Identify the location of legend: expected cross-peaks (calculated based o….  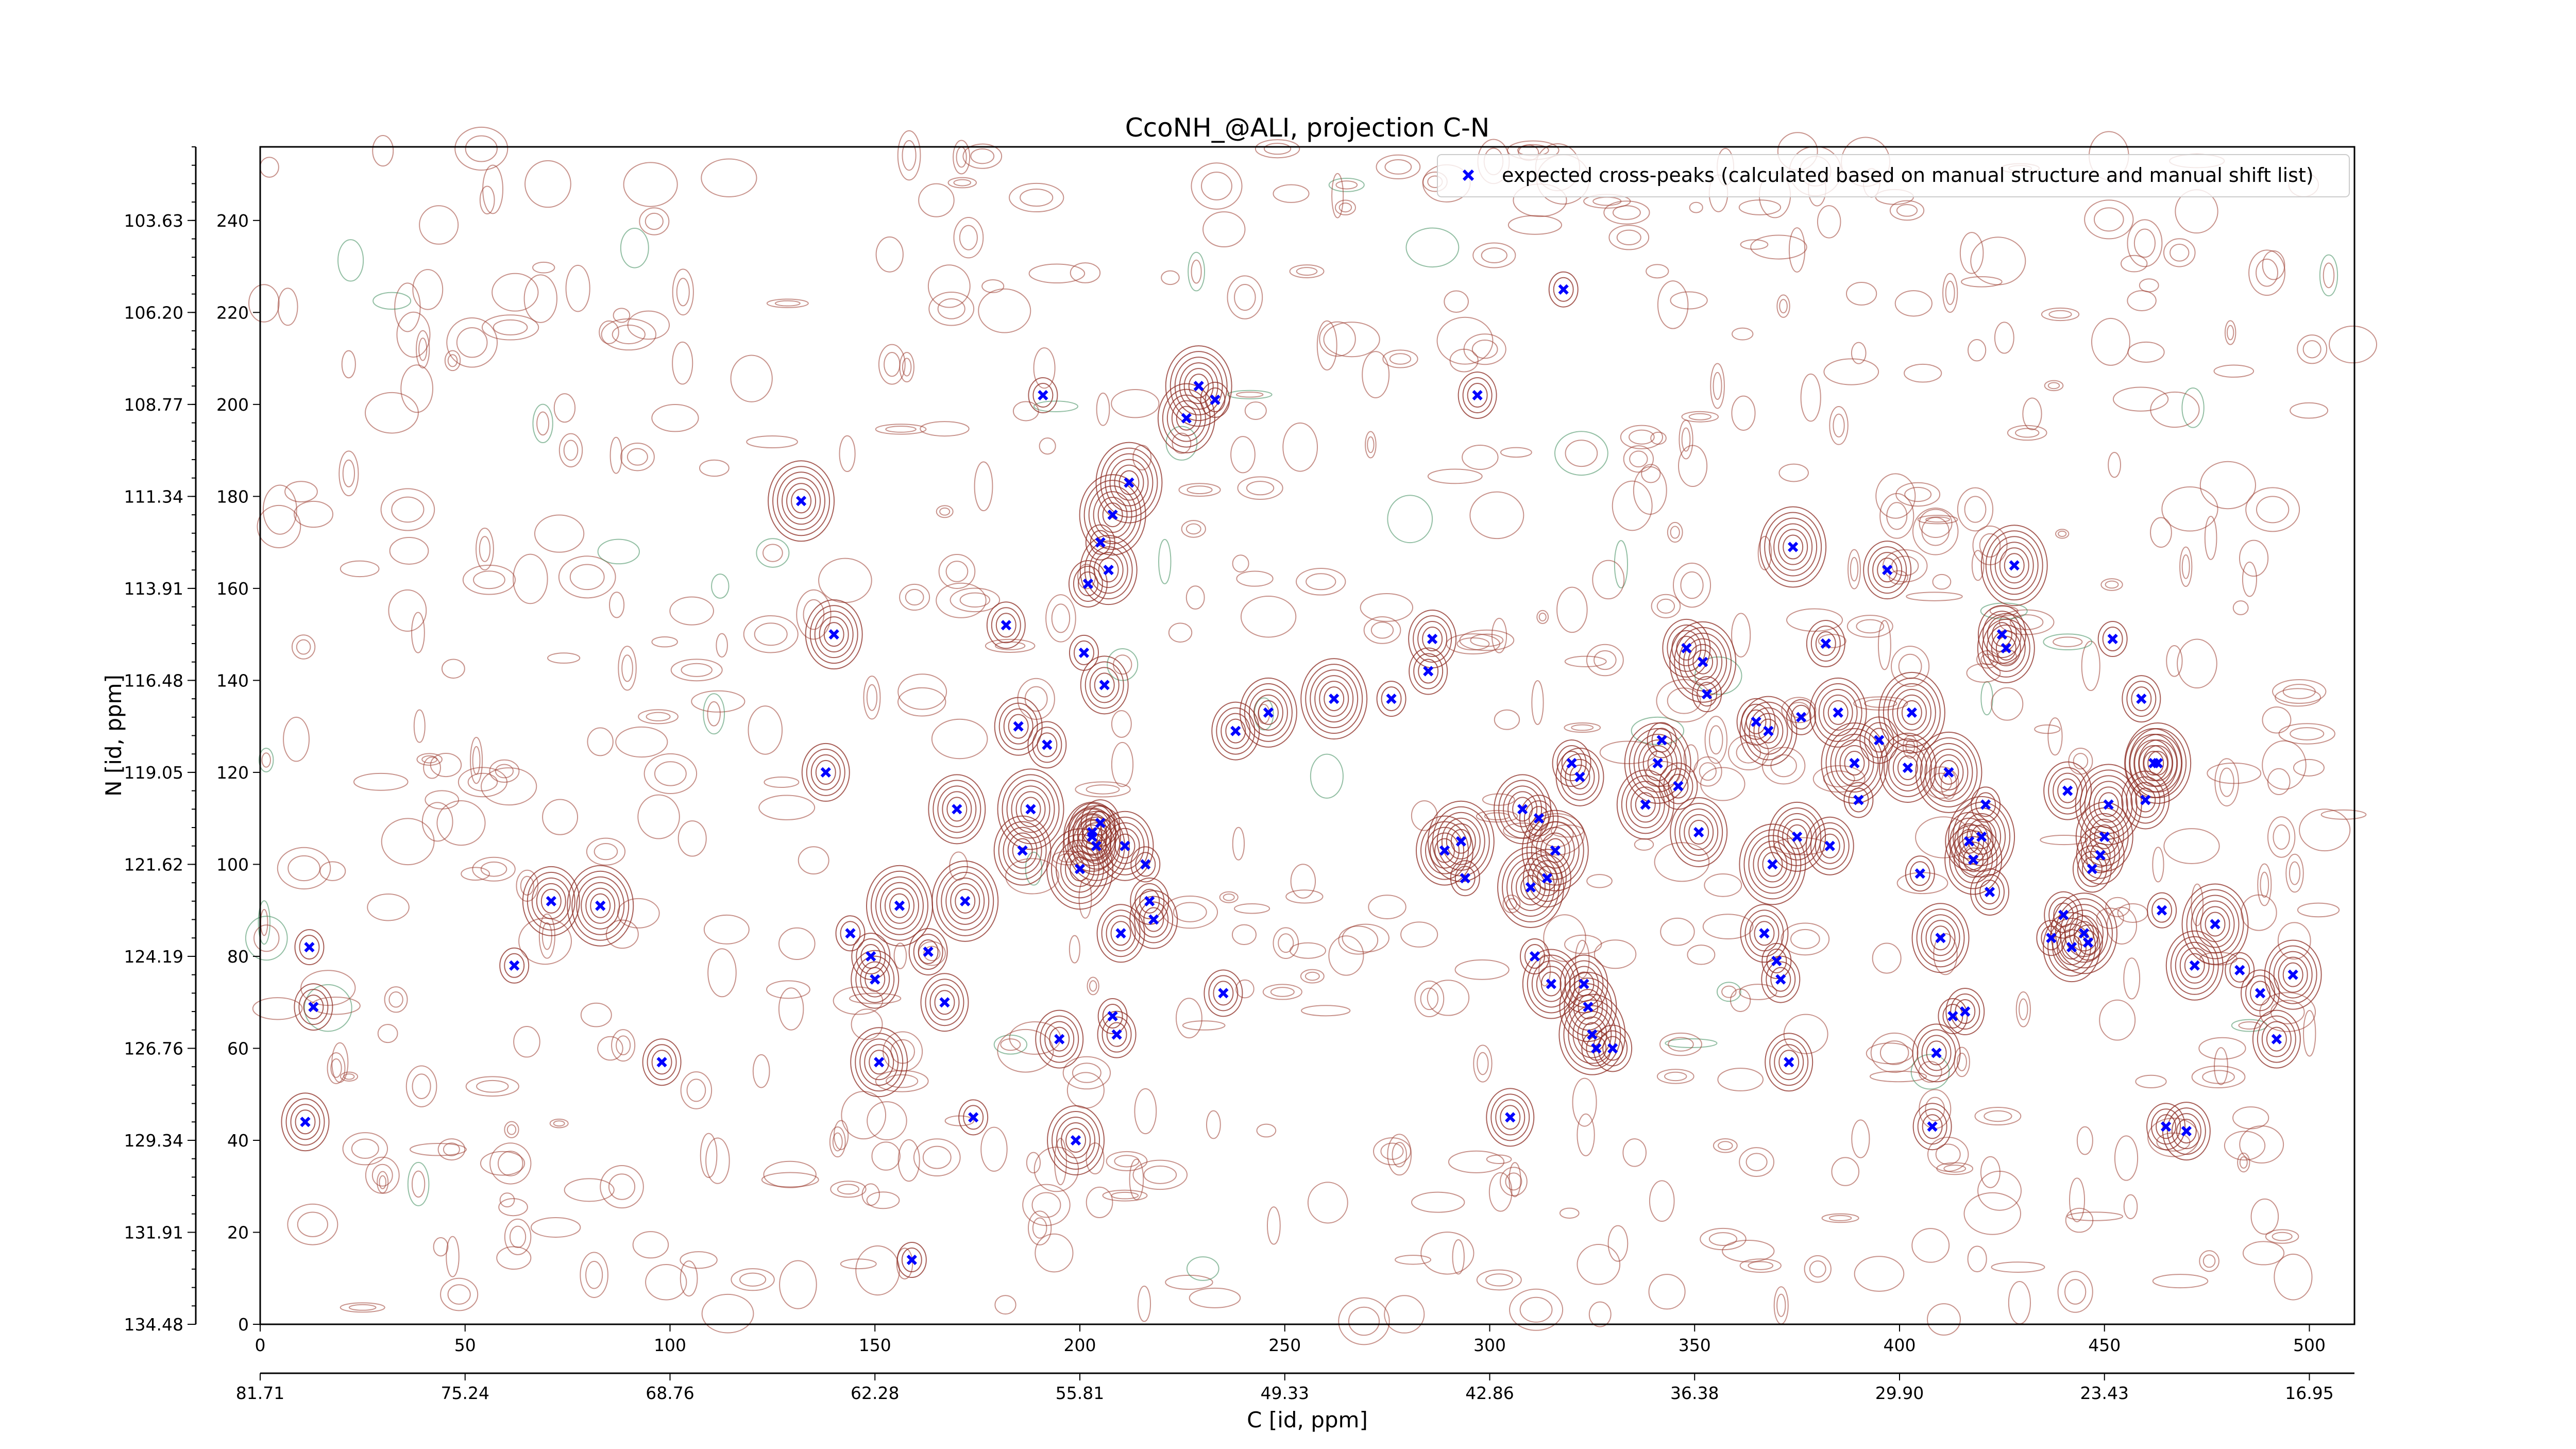
(1893, 175).